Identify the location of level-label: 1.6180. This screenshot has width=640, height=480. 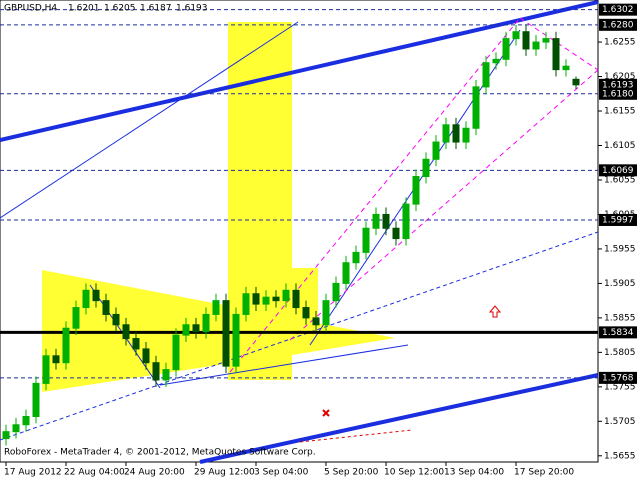
(618, 94).